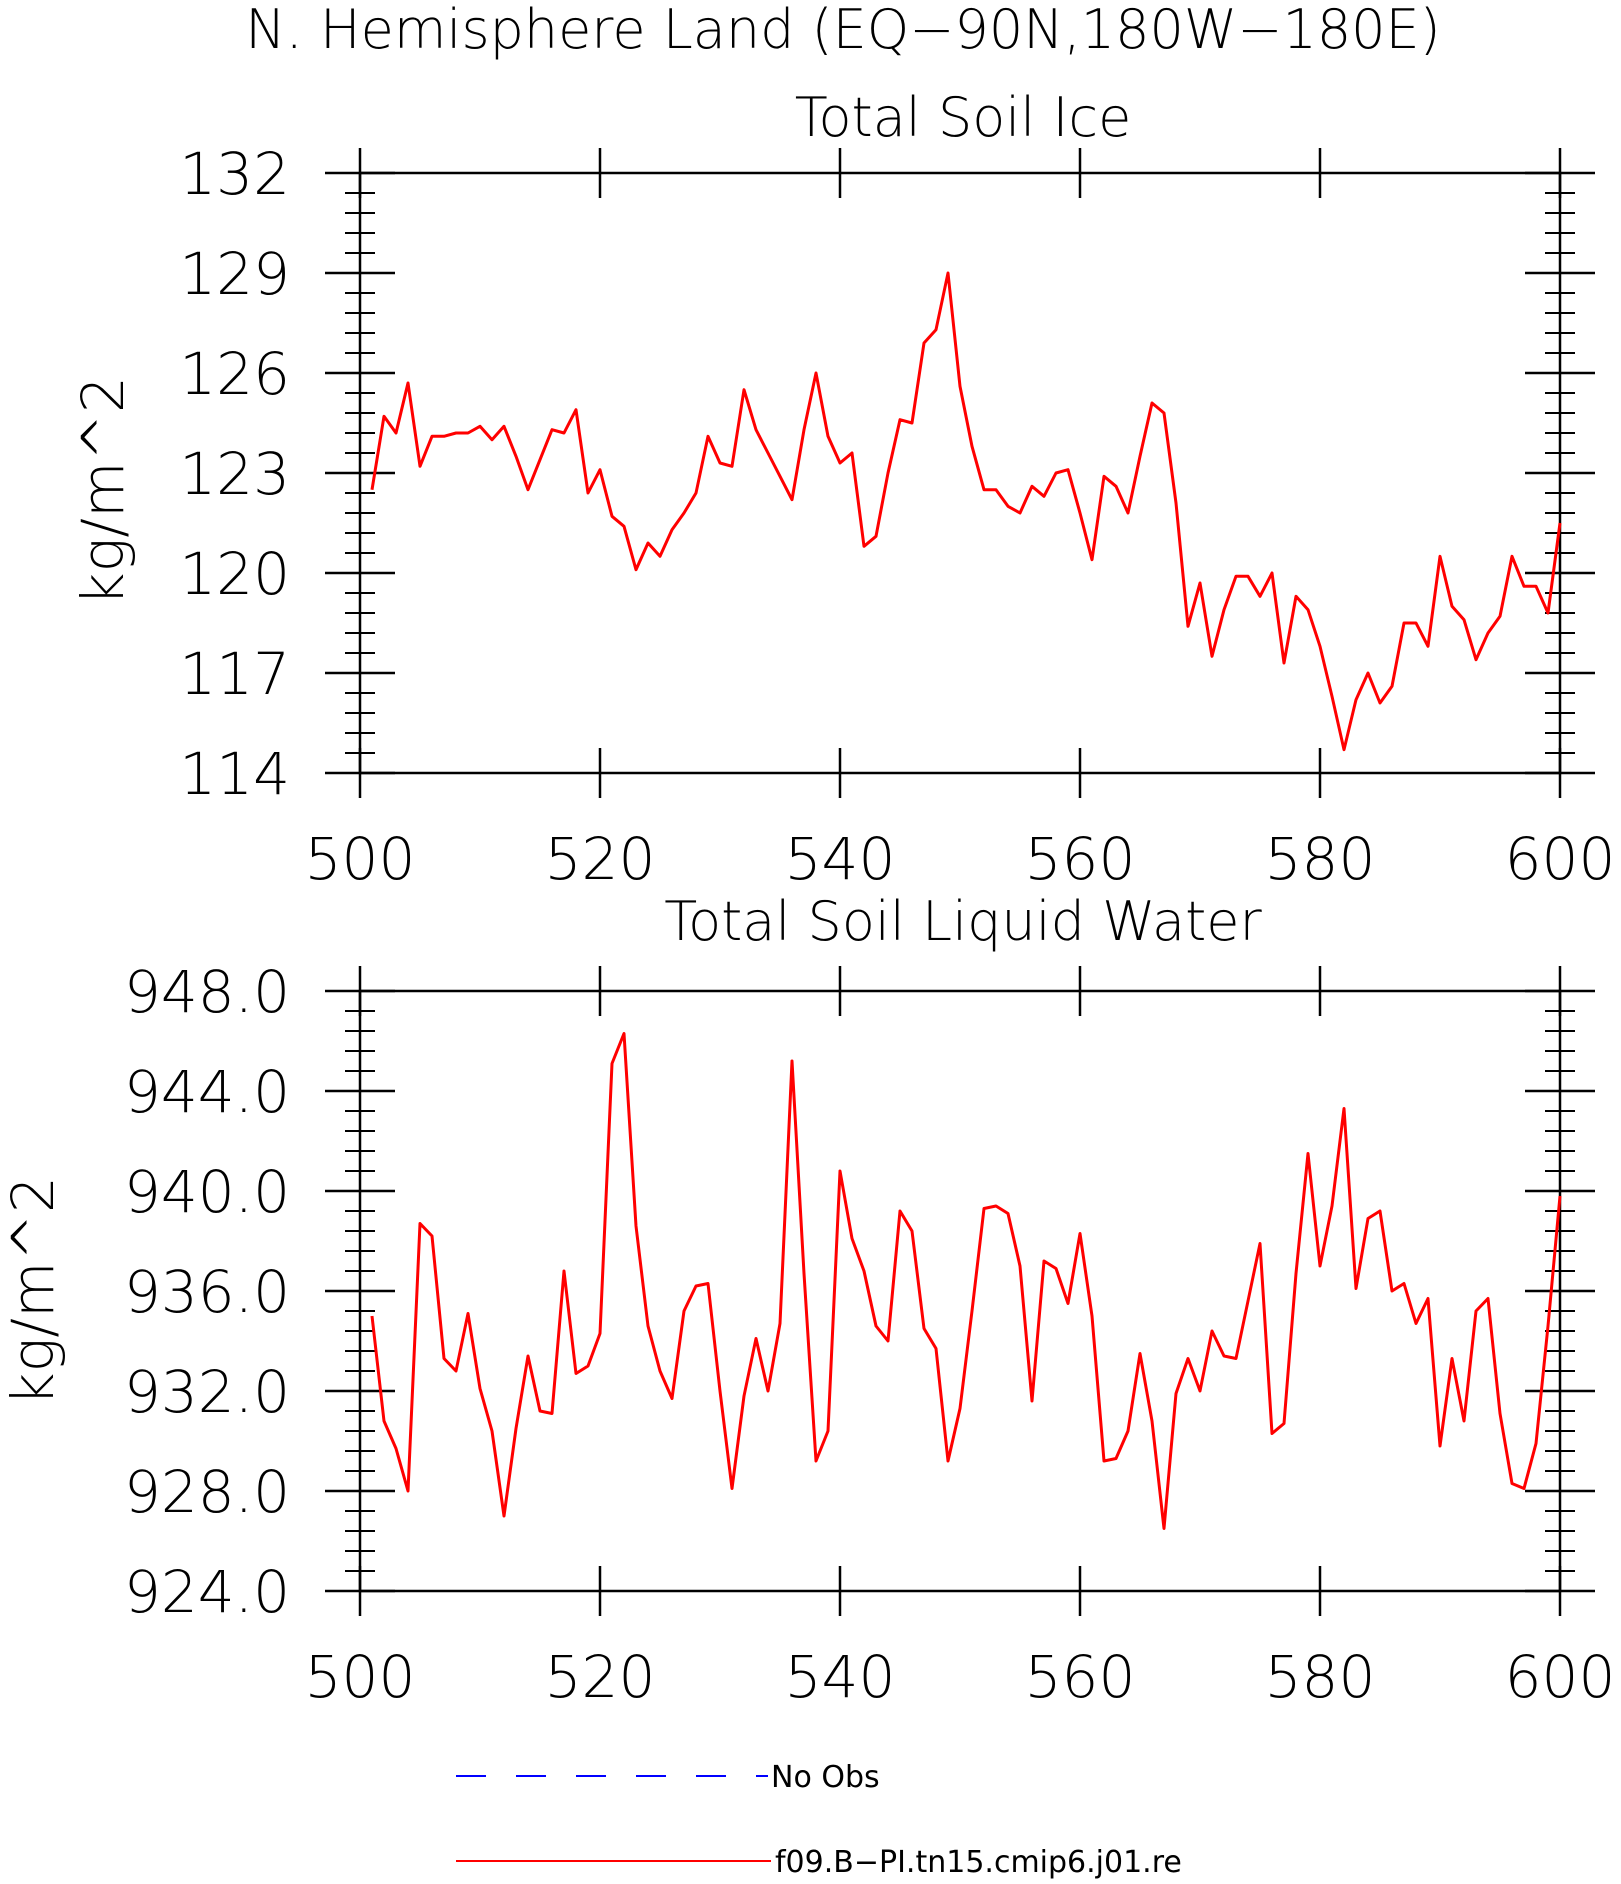  I want to click on y-tick-label: 940.0, so click(207, 1192).